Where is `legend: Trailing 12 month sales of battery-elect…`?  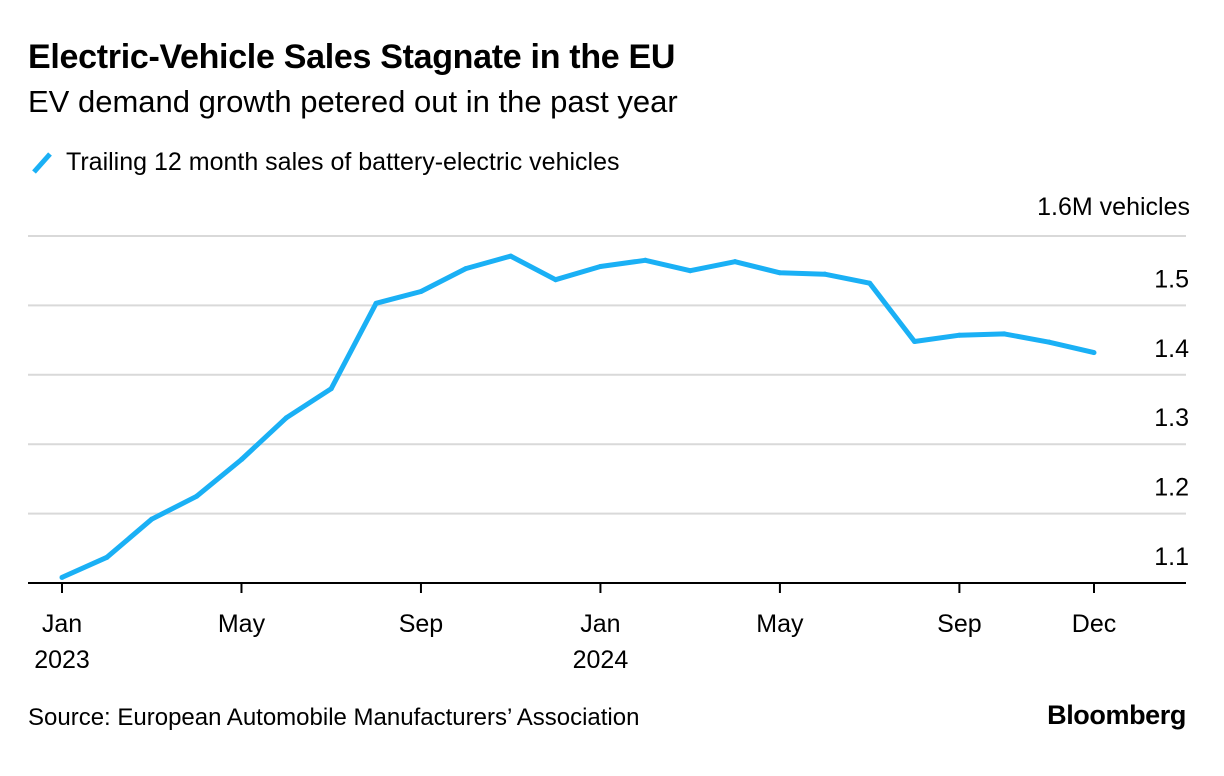
legend: Trailing 12 month sales of battery-elect… is located at coordinates (323, 162).